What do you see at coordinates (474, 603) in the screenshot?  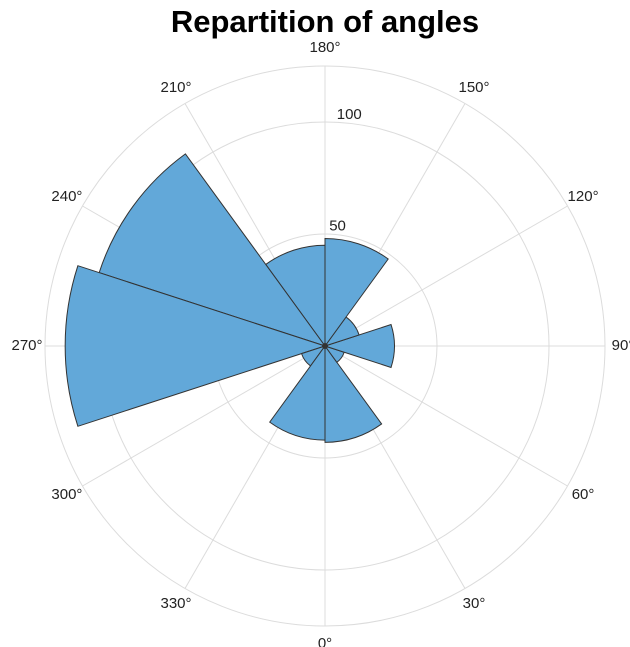 I see `angle-tick-label: 30°` at bounding box center [474, 603].